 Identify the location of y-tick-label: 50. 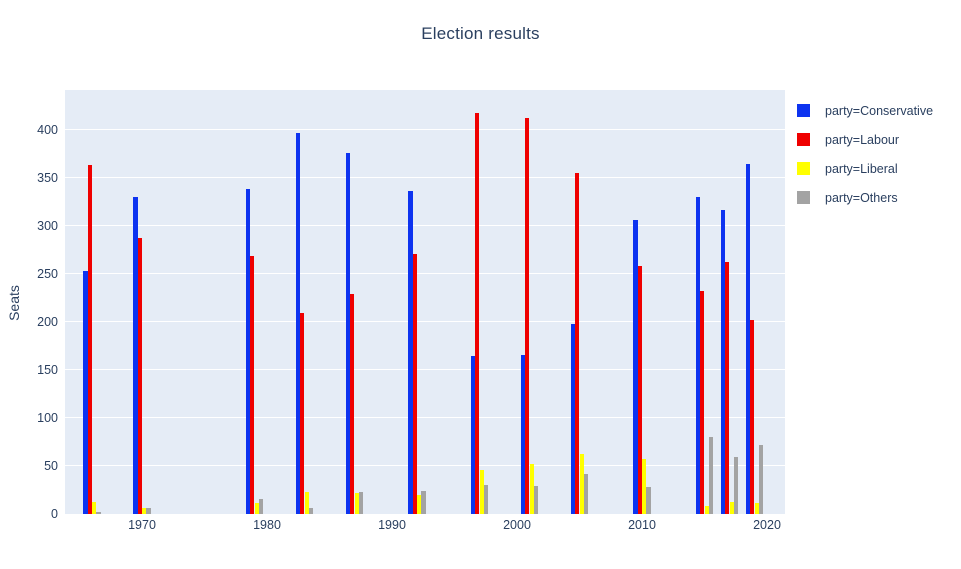
(51, 466).